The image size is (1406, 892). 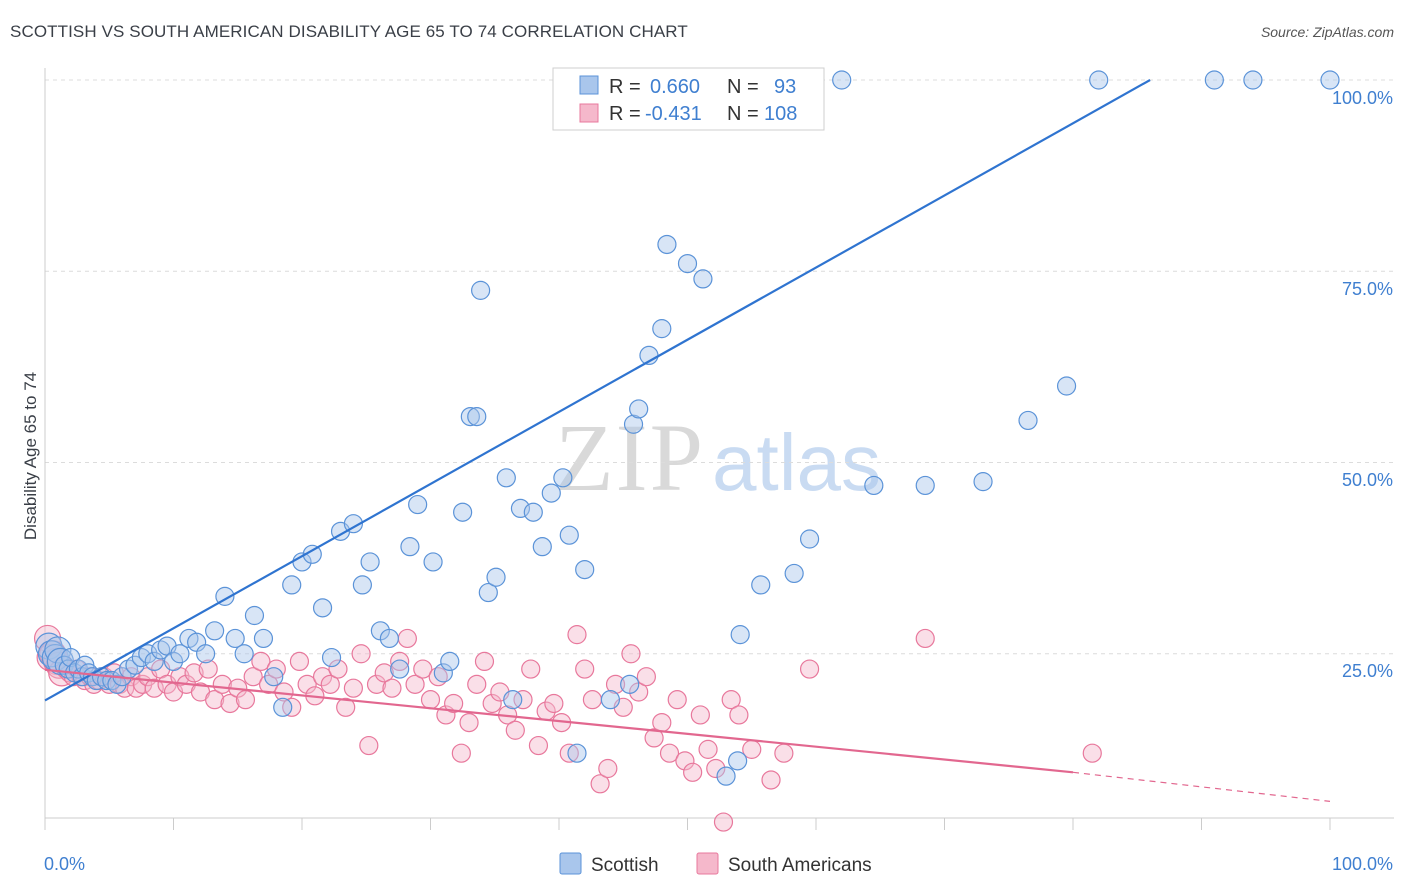 What do you see at coordinates (64, 864) in the screenshot?
I see `x-tick-label-0: 0.0%` at bounding box center [64, 864].